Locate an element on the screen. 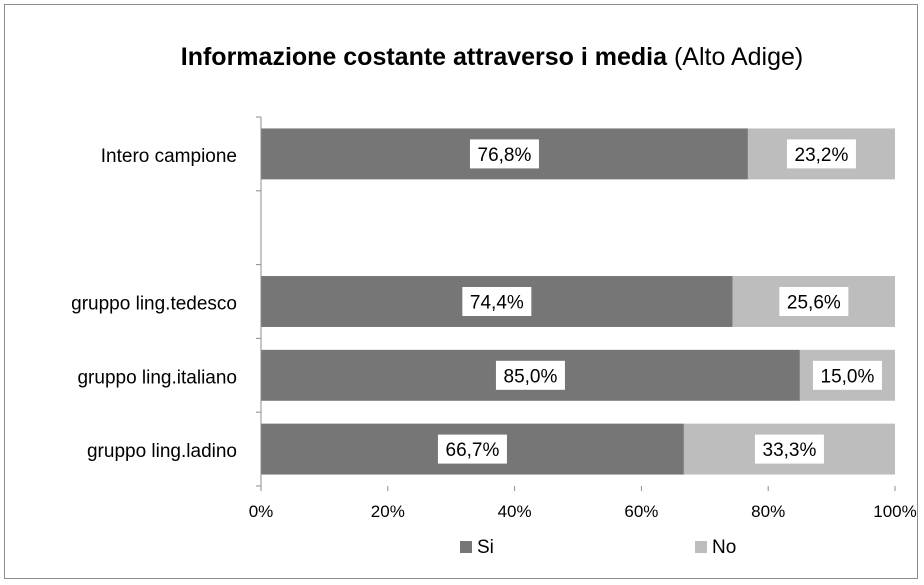 The width and height of the screenshot is (924, 585). data-label: 74,4% is located at coordinates (497, 303).